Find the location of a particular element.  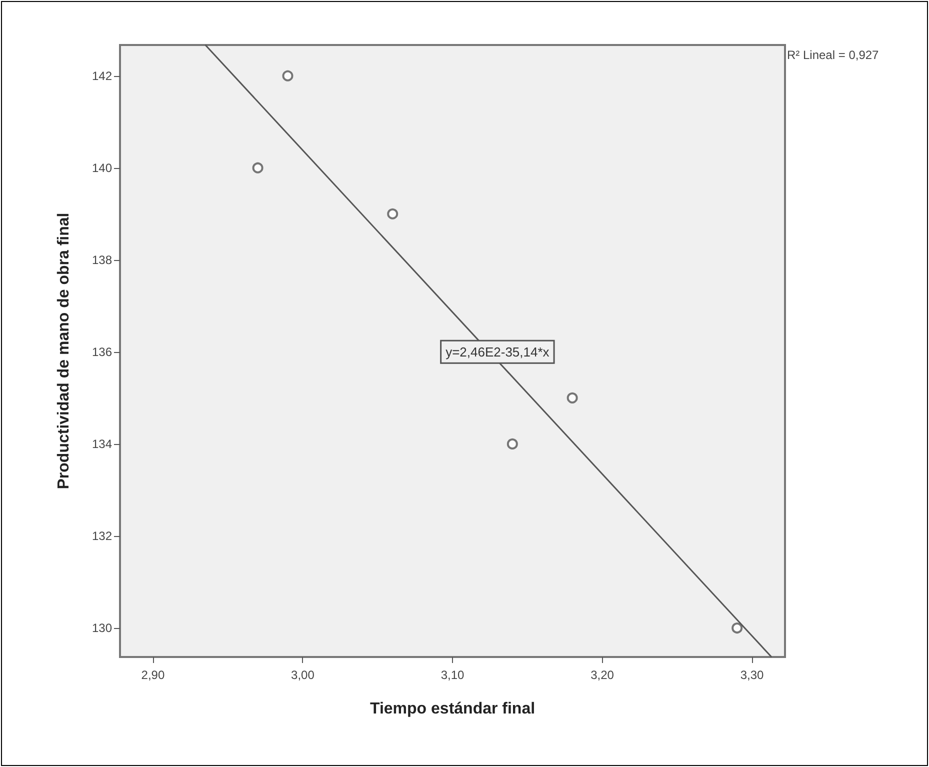

y-tick-label: 132 is located at coordinates (102, 535).